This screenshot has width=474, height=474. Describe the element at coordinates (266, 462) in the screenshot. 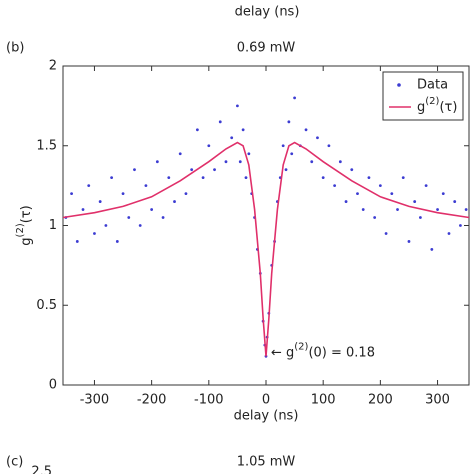

I see `next-panel-title: 1.05 mW` at that location.